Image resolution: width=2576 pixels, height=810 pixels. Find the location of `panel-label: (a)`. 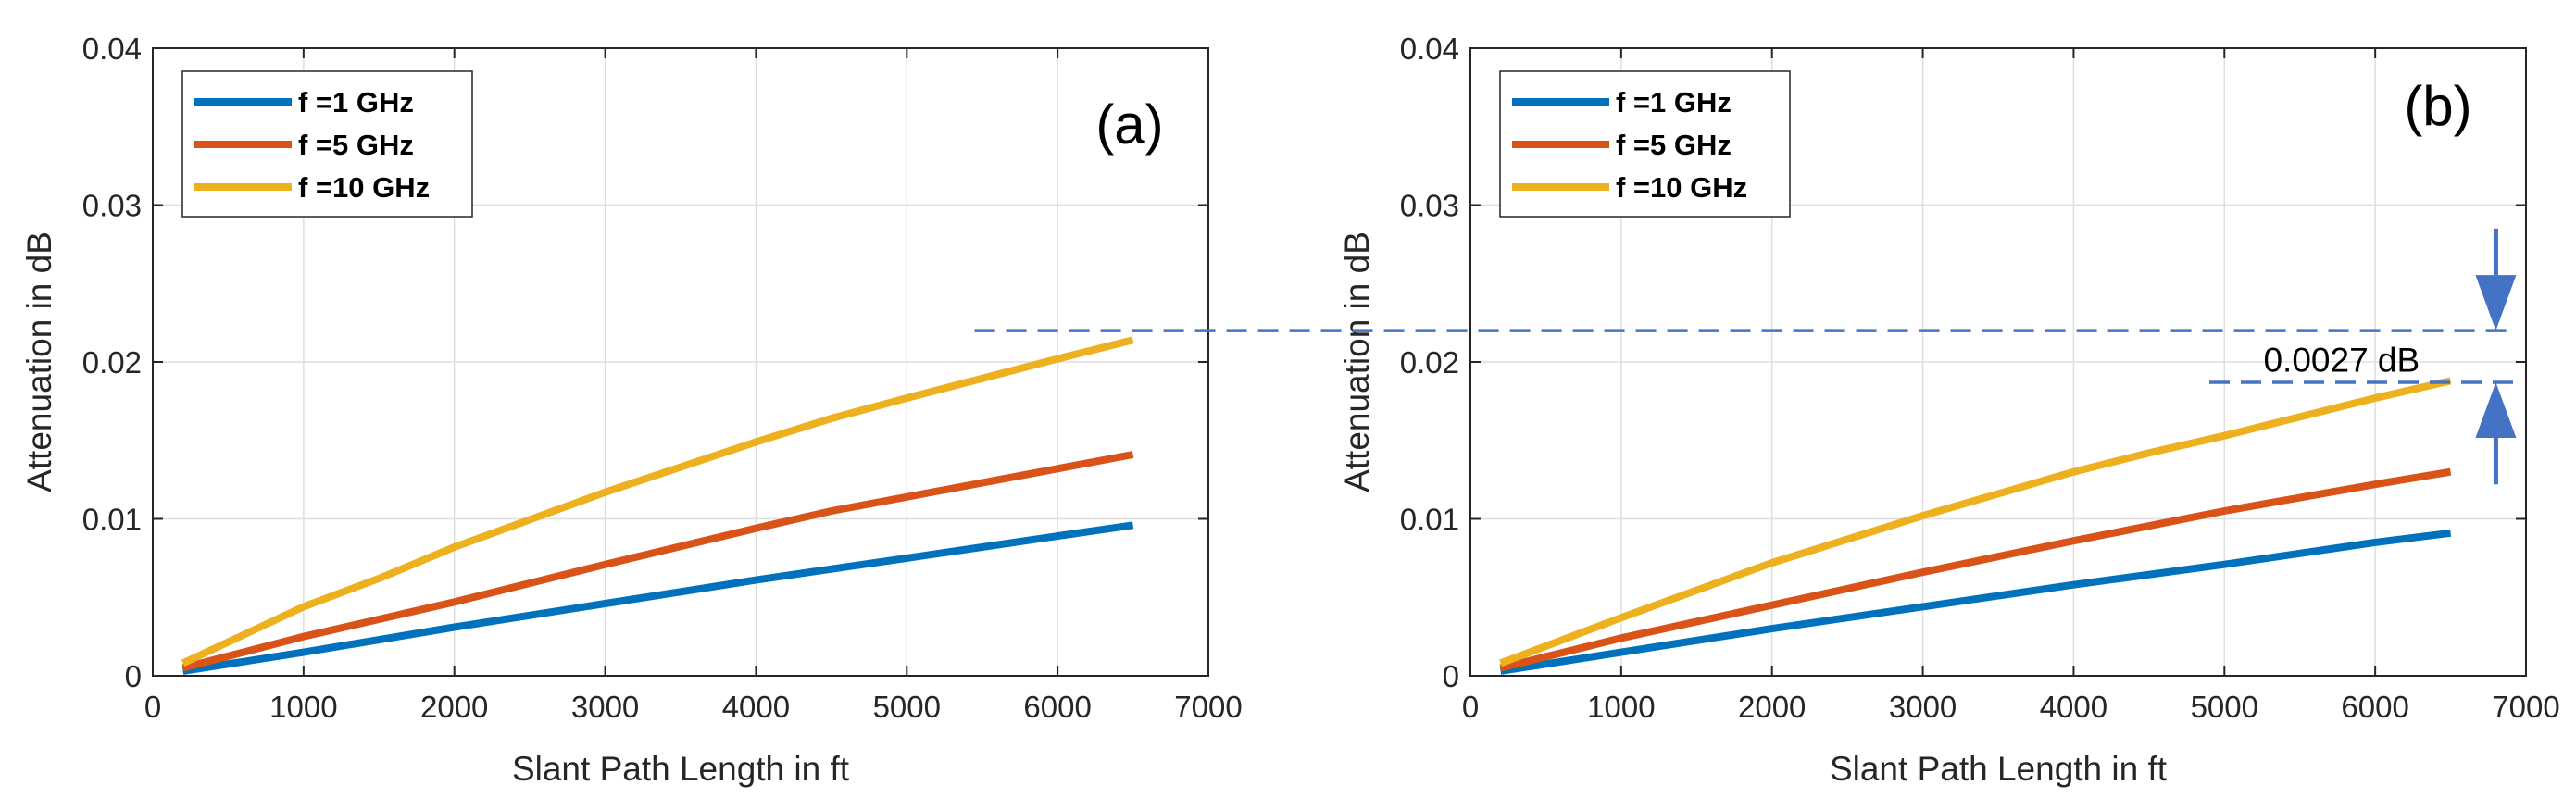

panel-label: (a) is located at coordinates (1129, 124).